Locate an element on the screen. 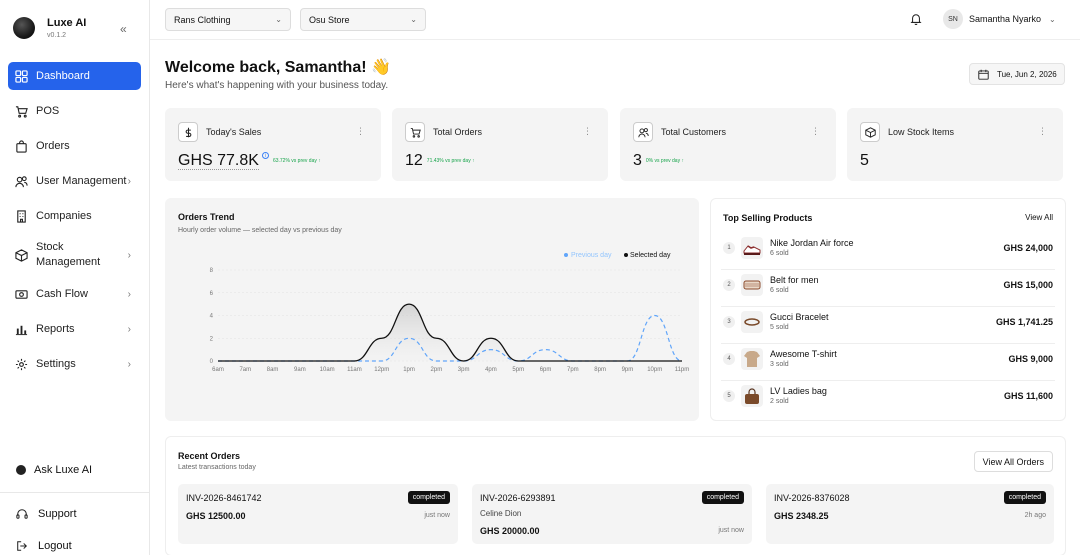 The height and width of the screenshot is (555, 1080). product-row: 4 Awesome T-shirt 3 sold GHS 9,000 is located at coordinates (888, 362).